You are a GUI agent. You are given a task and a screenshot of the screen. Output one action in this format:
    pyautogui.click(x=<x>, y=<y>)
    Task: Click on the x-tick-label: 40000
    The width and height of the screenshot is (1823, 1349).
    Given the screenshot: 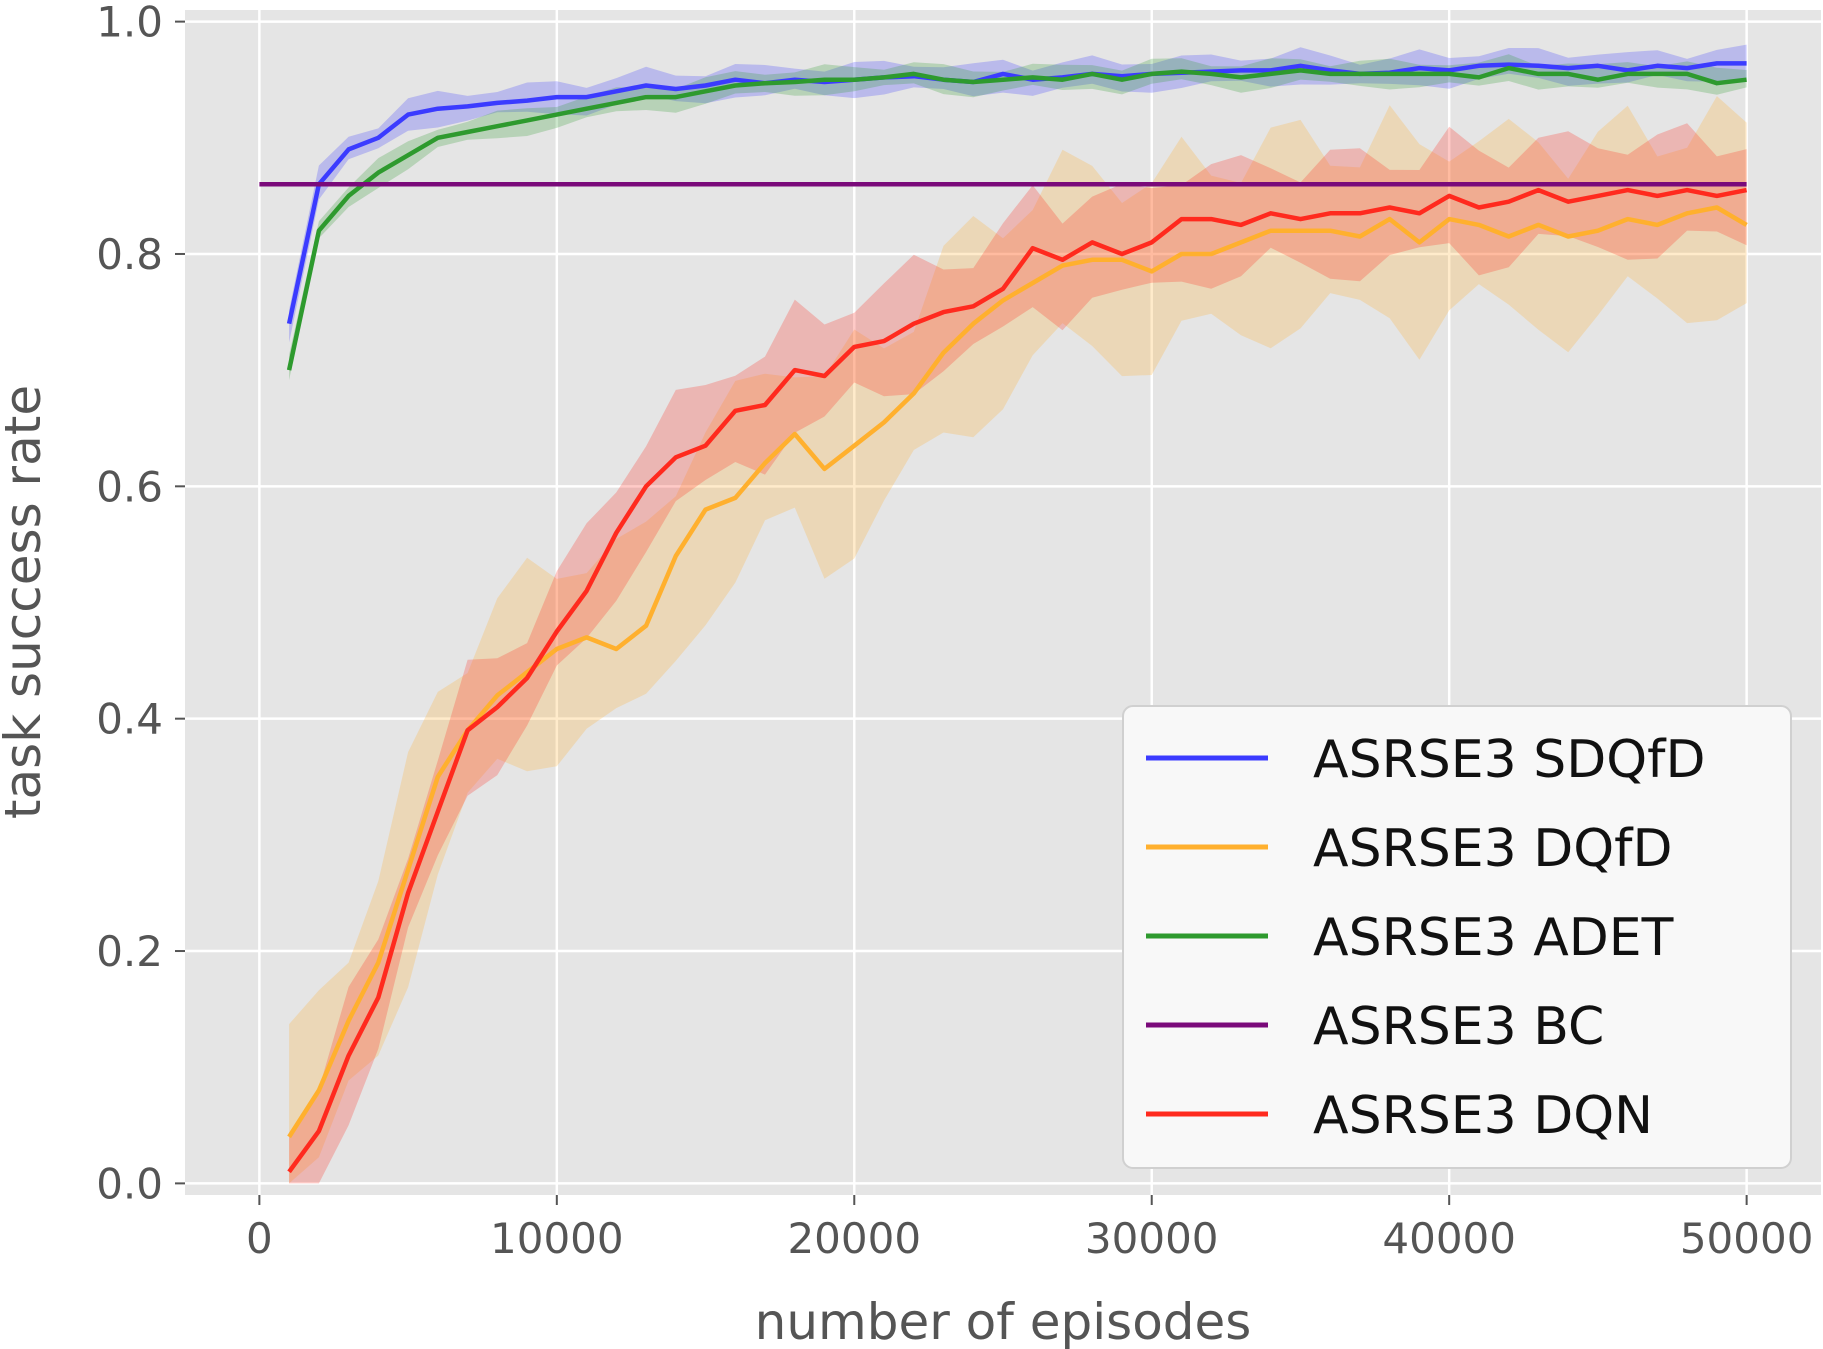 What is the action you would take?
    pyautogui.click(x=1449, y=1238)
    